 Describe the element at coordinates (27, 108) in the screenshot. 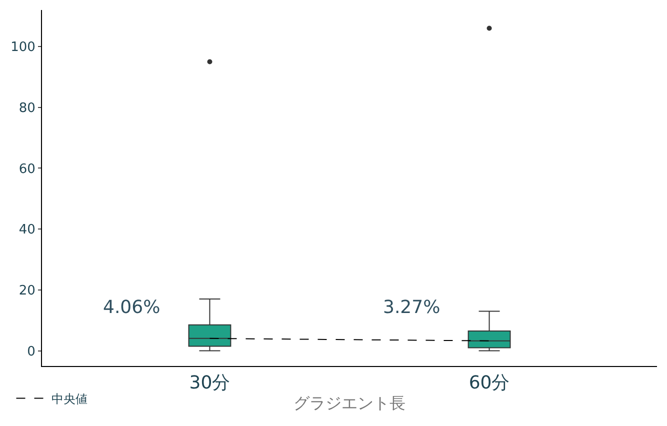

I see `y-tick-label: 80` at that location.